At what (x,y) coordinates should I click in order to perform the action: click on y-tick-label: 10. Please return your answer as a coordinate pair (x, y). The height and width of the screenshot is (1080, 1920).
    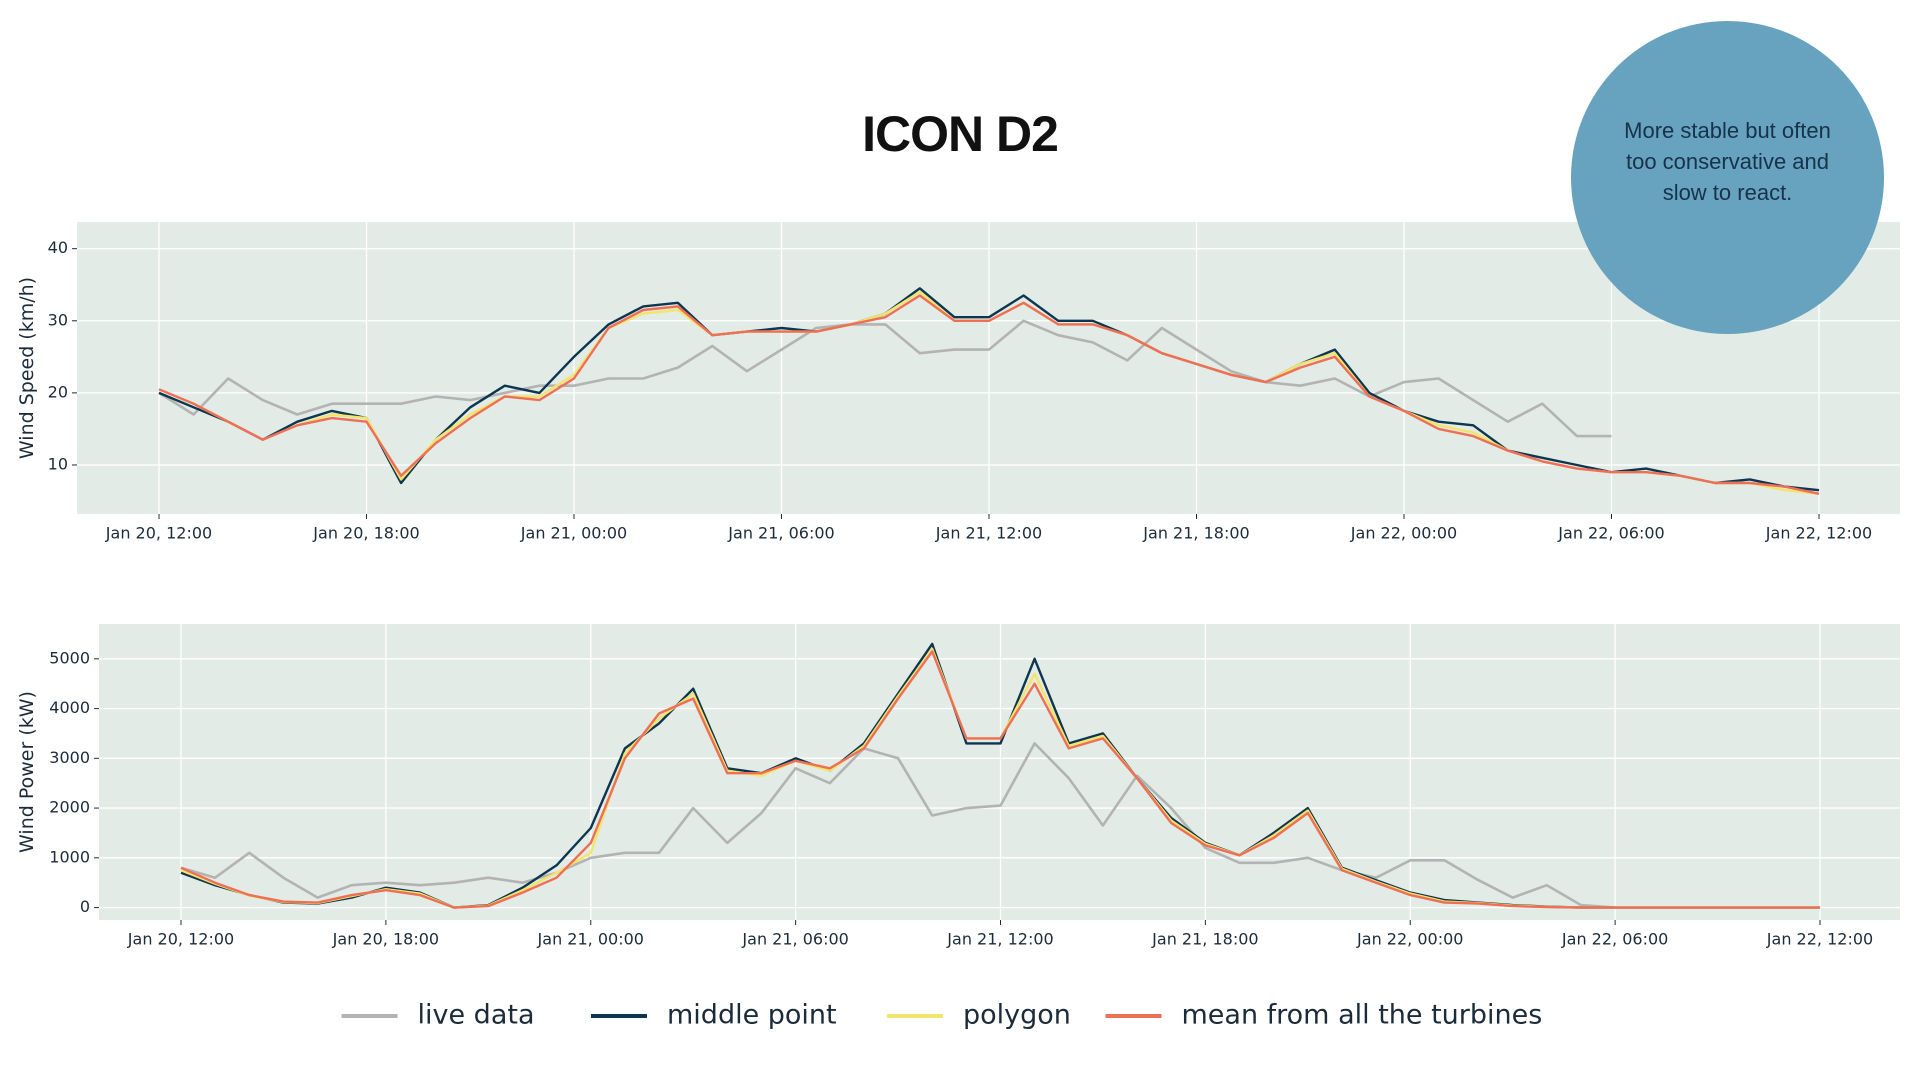
    Looking at the image, I should click on (58, 463).